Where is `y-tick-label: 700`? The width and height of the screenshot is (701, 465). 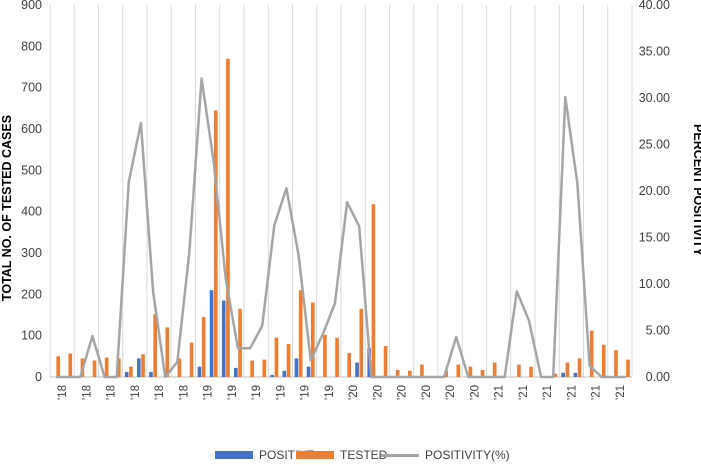 y-tick-label: 700 is located at coordinates (31, 88).